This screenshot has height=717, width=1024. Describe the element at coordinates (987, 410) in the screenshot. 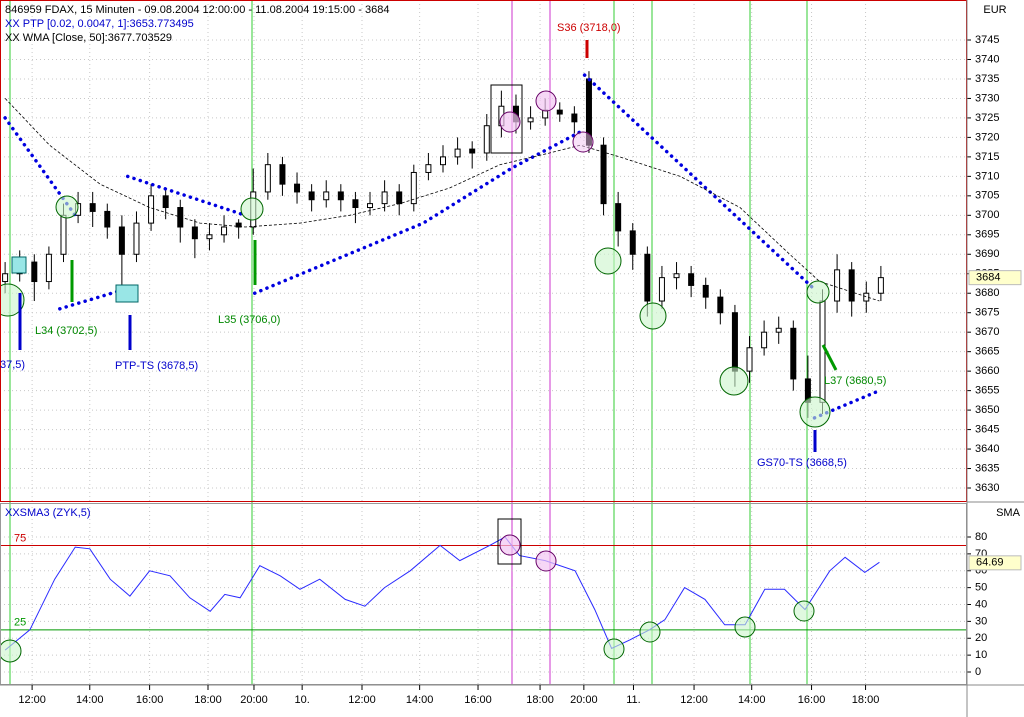

I see `y-tick-label: 3650` at that location.